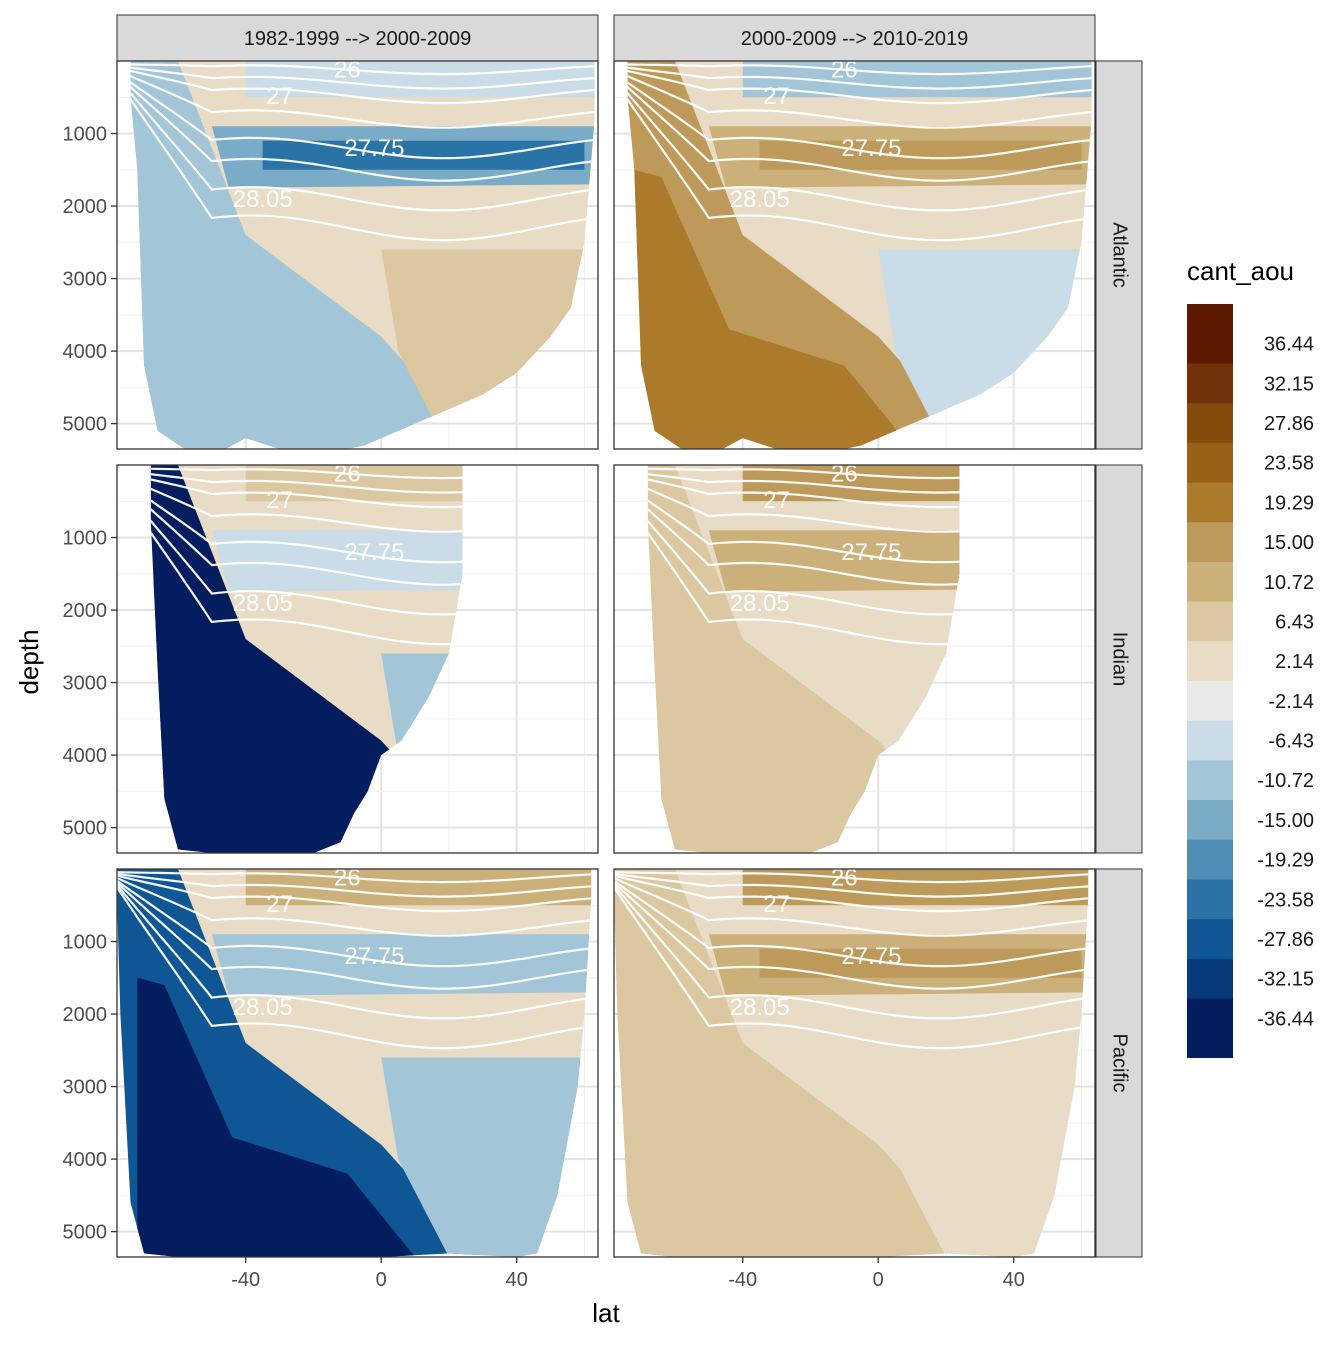 Image resolution: width=1344 pixels, height=1349 pixels. Describe the element at coordinates (854, 39) in the screenshot. I see `column-strip-label: 2000-2009 --> 2010-2019` at that location.